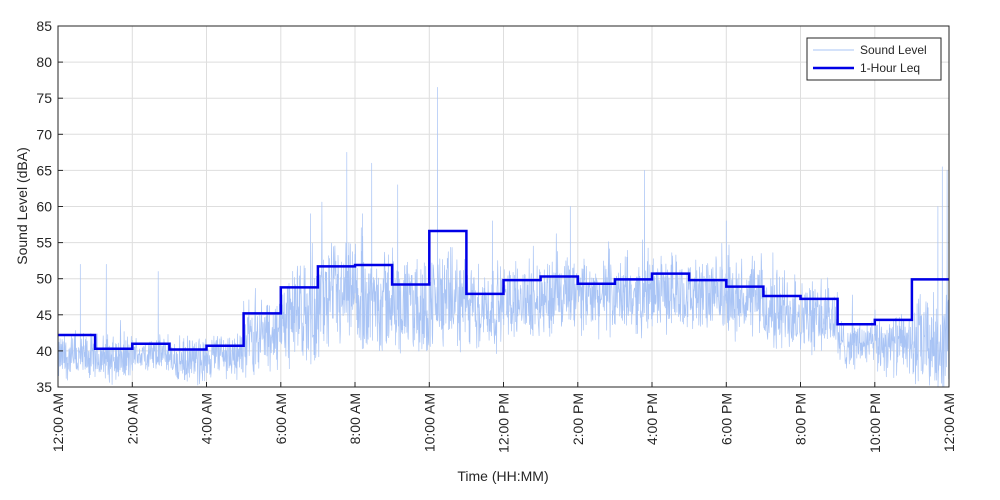 Image resolution: width=1000 pixels, height=500 pixels. What do you see at coordinates (578, 419) in the screenshot?
I see `x-tick-label: 2:00 PM` at bounding box center [578, 419].